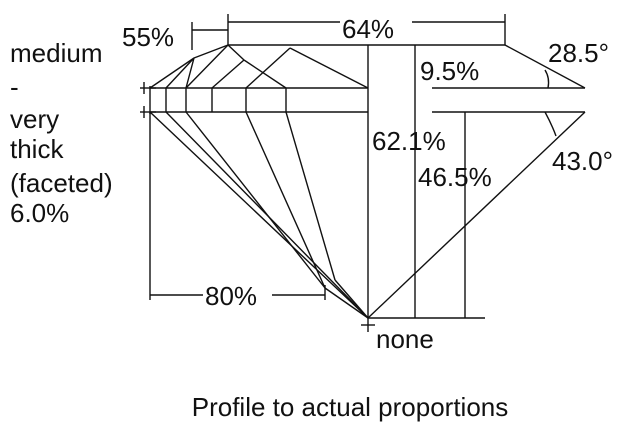 The image size is (640, 430). What do you see at coordinates (350, 407) in the screenshot?
I see `caption: Profile to actual proportions` at bounding box center [350, 407].